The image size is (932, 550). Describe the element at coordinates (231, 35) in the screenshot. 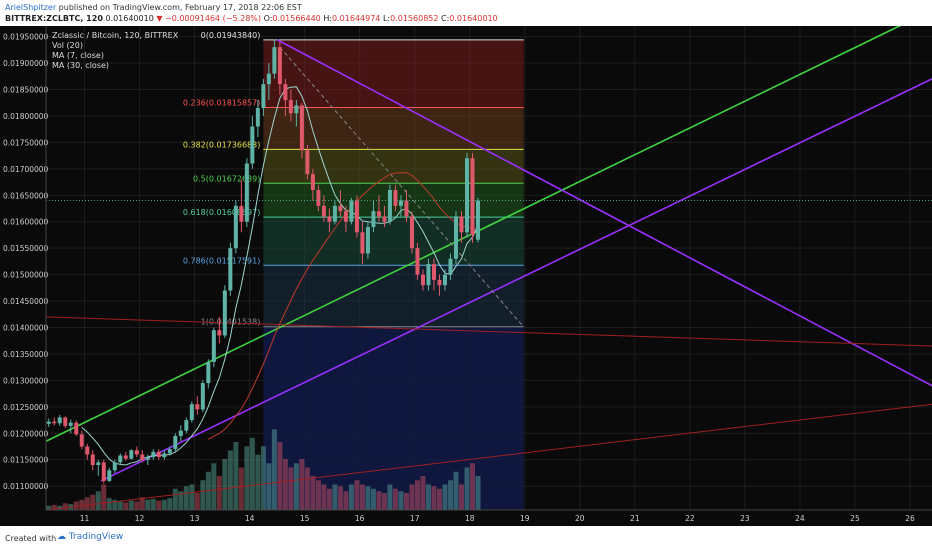

I see `fib-level-label: 0(0.01943840)` at that location.